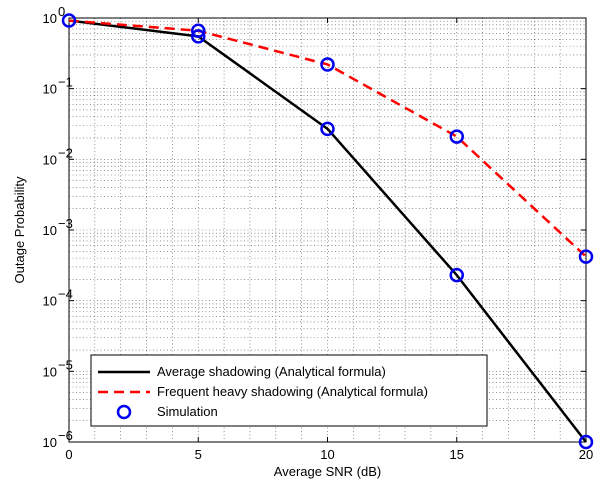 The width and height of the screenshot is (605, 487). What do you see at coordinates (124, 412) in the screenshot?
I see `legend-swatch-simulation` at bounding box center [124, 412].